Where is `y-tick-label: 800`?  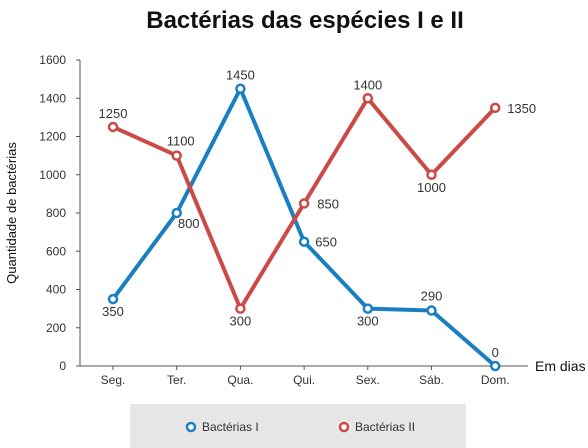
y-tick-label: 800 is located at coordinates (56, 213).